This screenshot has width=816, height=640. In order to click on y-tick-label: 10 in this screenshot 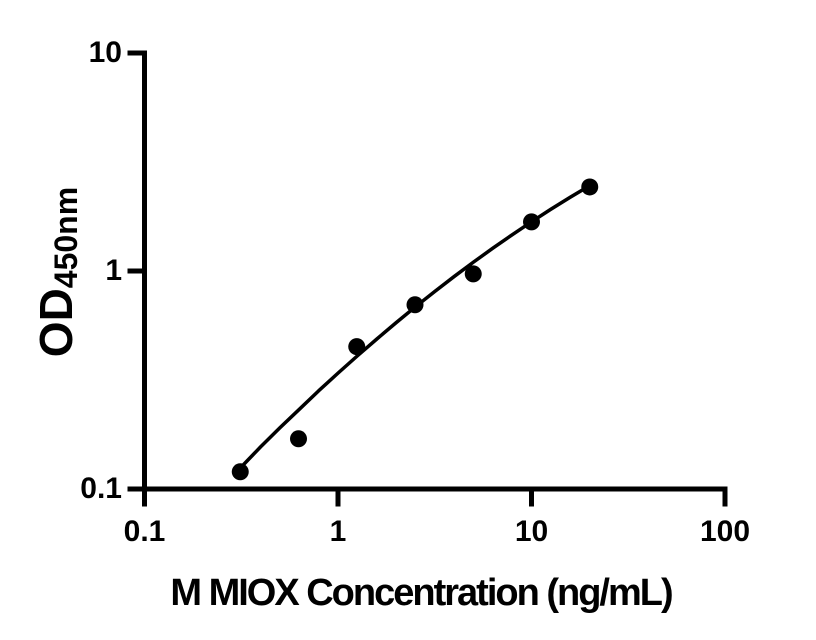, I will do `click(105, 52)`.